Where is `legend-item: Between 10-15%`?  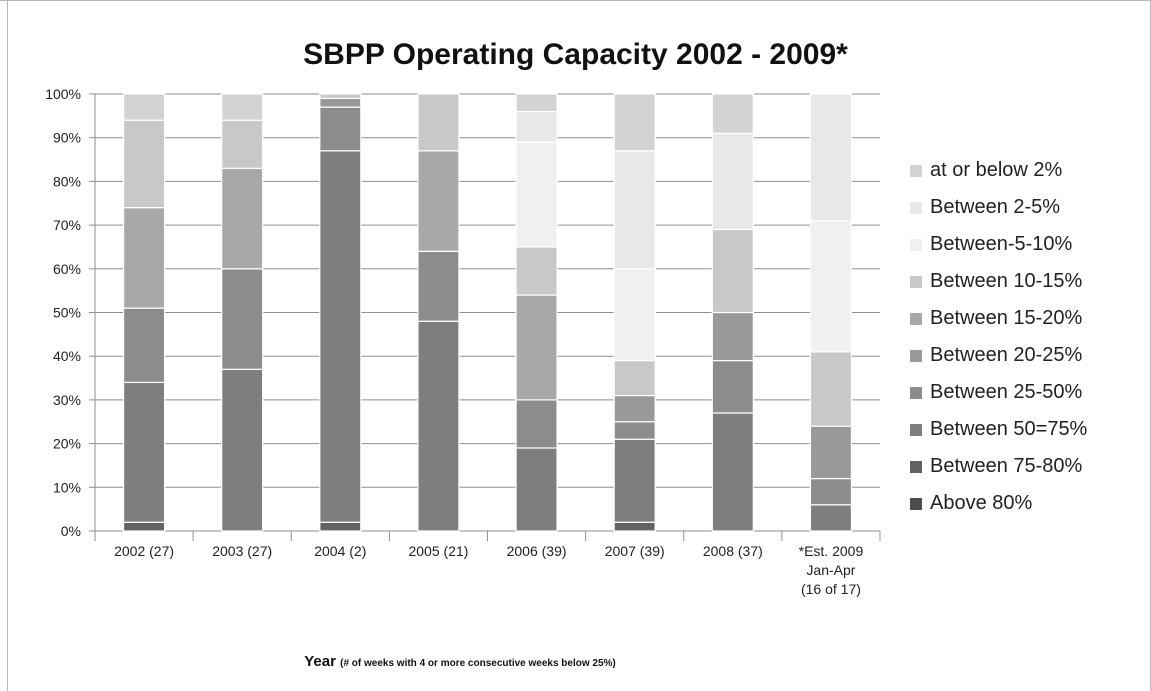 legend-item: Between 10-15% is located at coordinates (1030, 281).